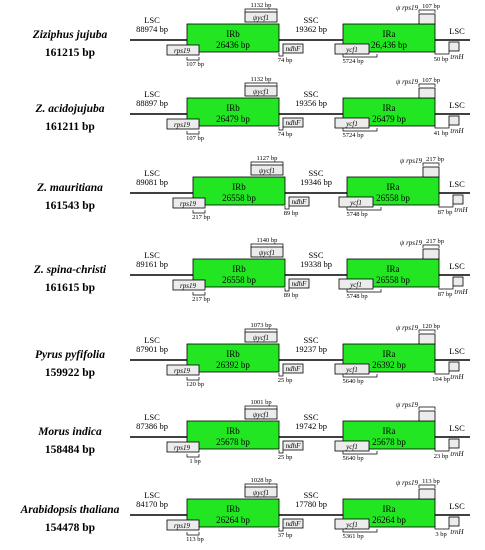 Image resolution: width=485 pixels, height=550 pixels. What do you see at coordinates (457, 131) in the screenshot?
I see `trnH-label: trnH` at bounding box center [457, 131].